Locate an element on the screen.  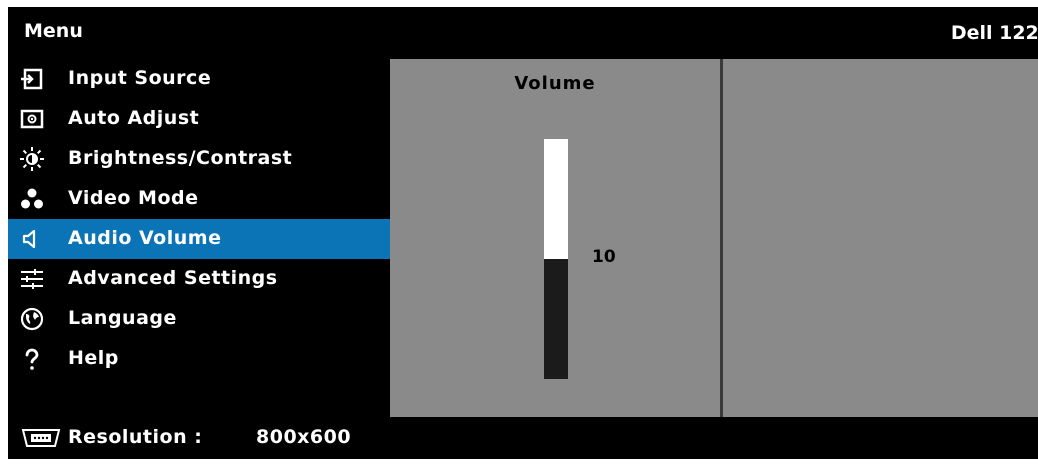
menu-item-label: Video Mode is located at coordinates (133, 198).